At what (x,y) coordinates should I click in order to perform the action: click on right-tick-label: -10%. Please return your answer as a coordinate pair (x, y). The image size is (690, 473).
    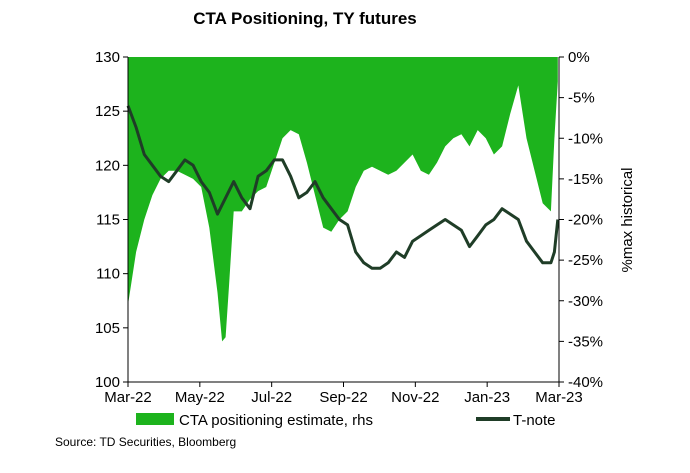
    Looking at the image, I should click on (585, 138).